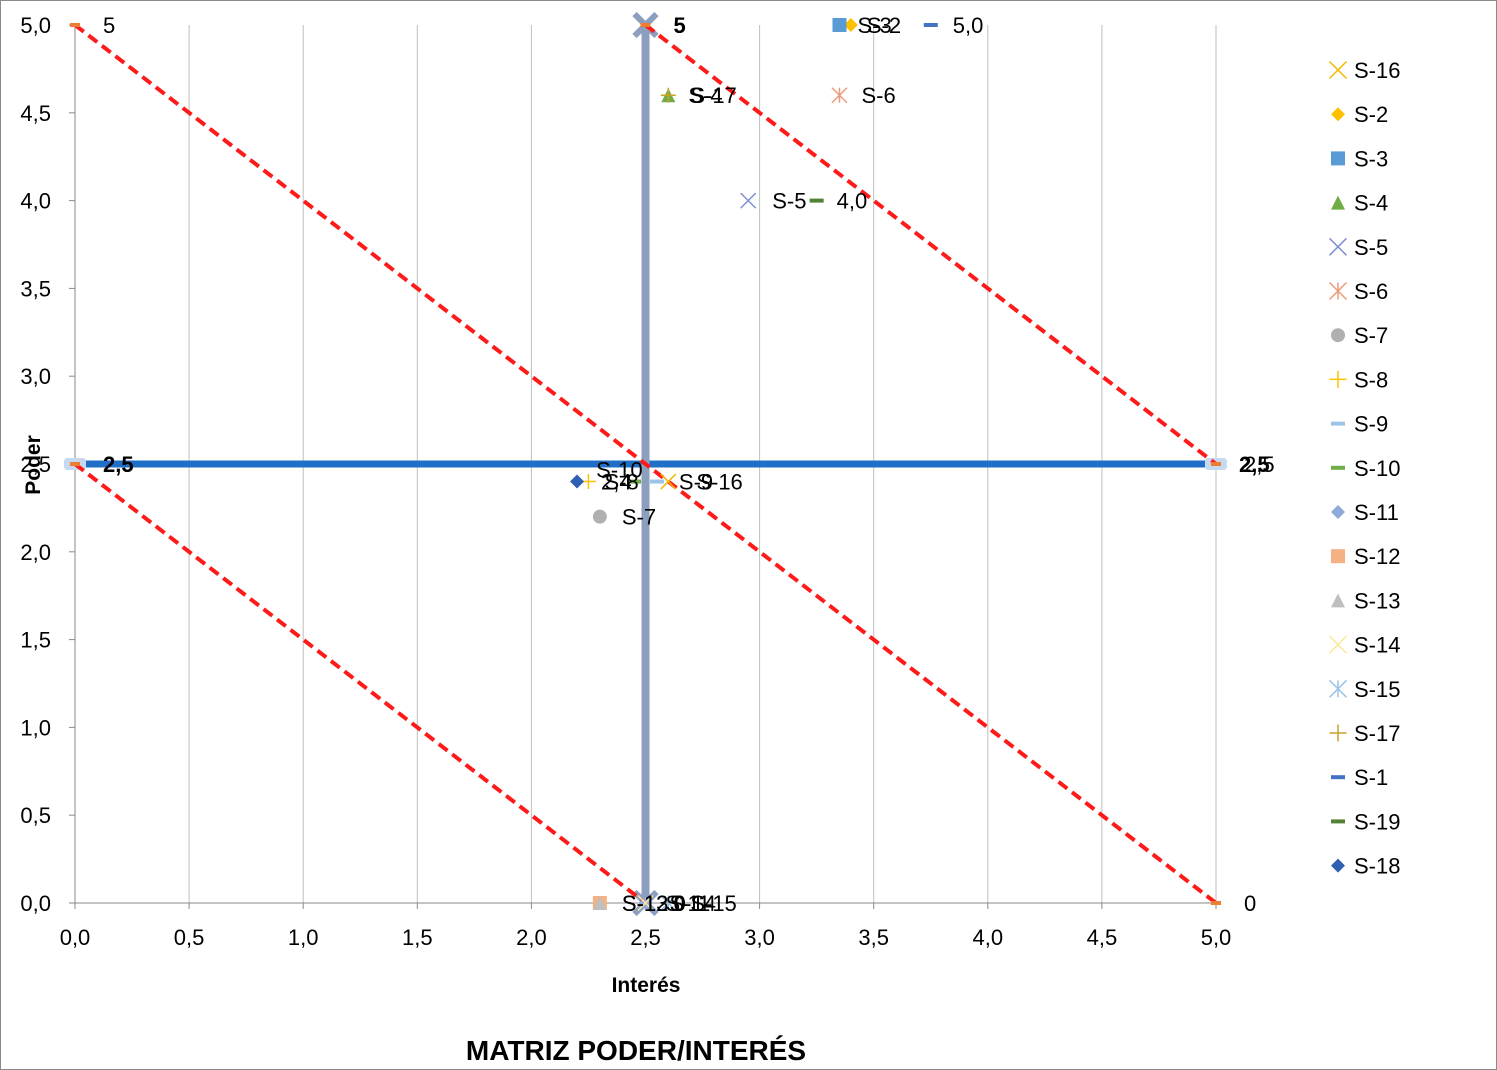 Image resolution: width=1497 pixels, height=1070 pixels. Describe the element at coordinates (719, 482) in the screenshot. I see `data-label-s-16: S-16` at that location.